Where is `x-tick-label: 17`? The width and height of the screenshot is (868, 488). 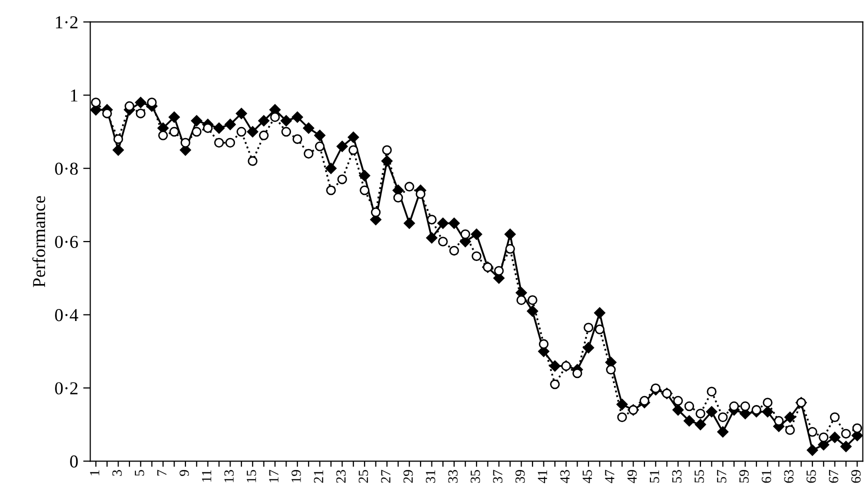
x-tick-label: 17 is located at coordinates (273, 476).